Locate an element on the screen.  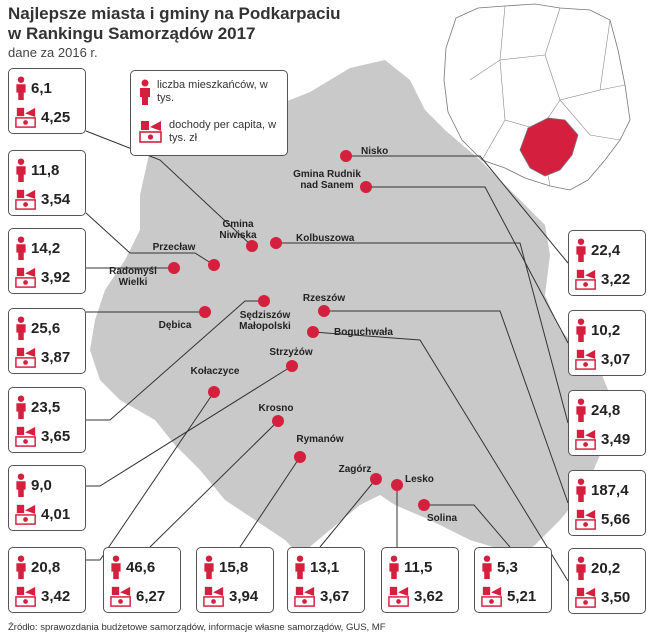
residents-row: 46,6 is located at coordinates (132, 567).